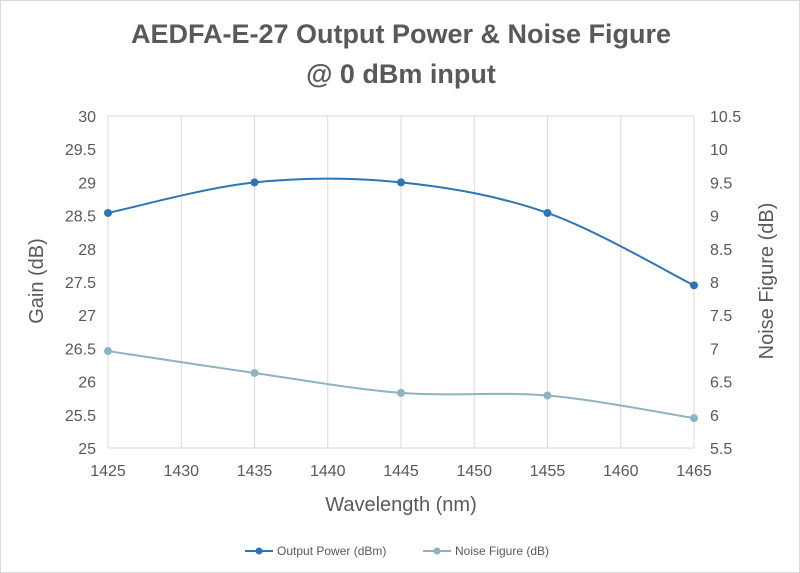  I want to click on x-tick-label: 1465, so click(694, 471).